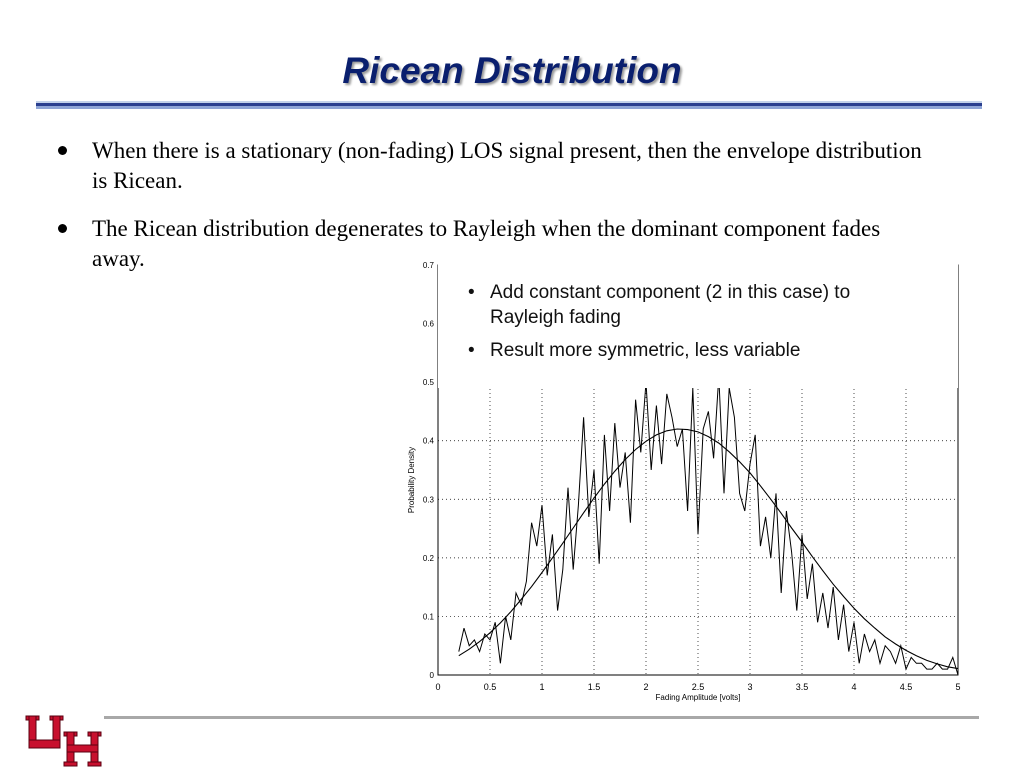 This screenshot has width=1024, height=768. Describe the element at coordinates (490, 687) in the screenshot. I see `x-tick-label: 0.5` at that location.